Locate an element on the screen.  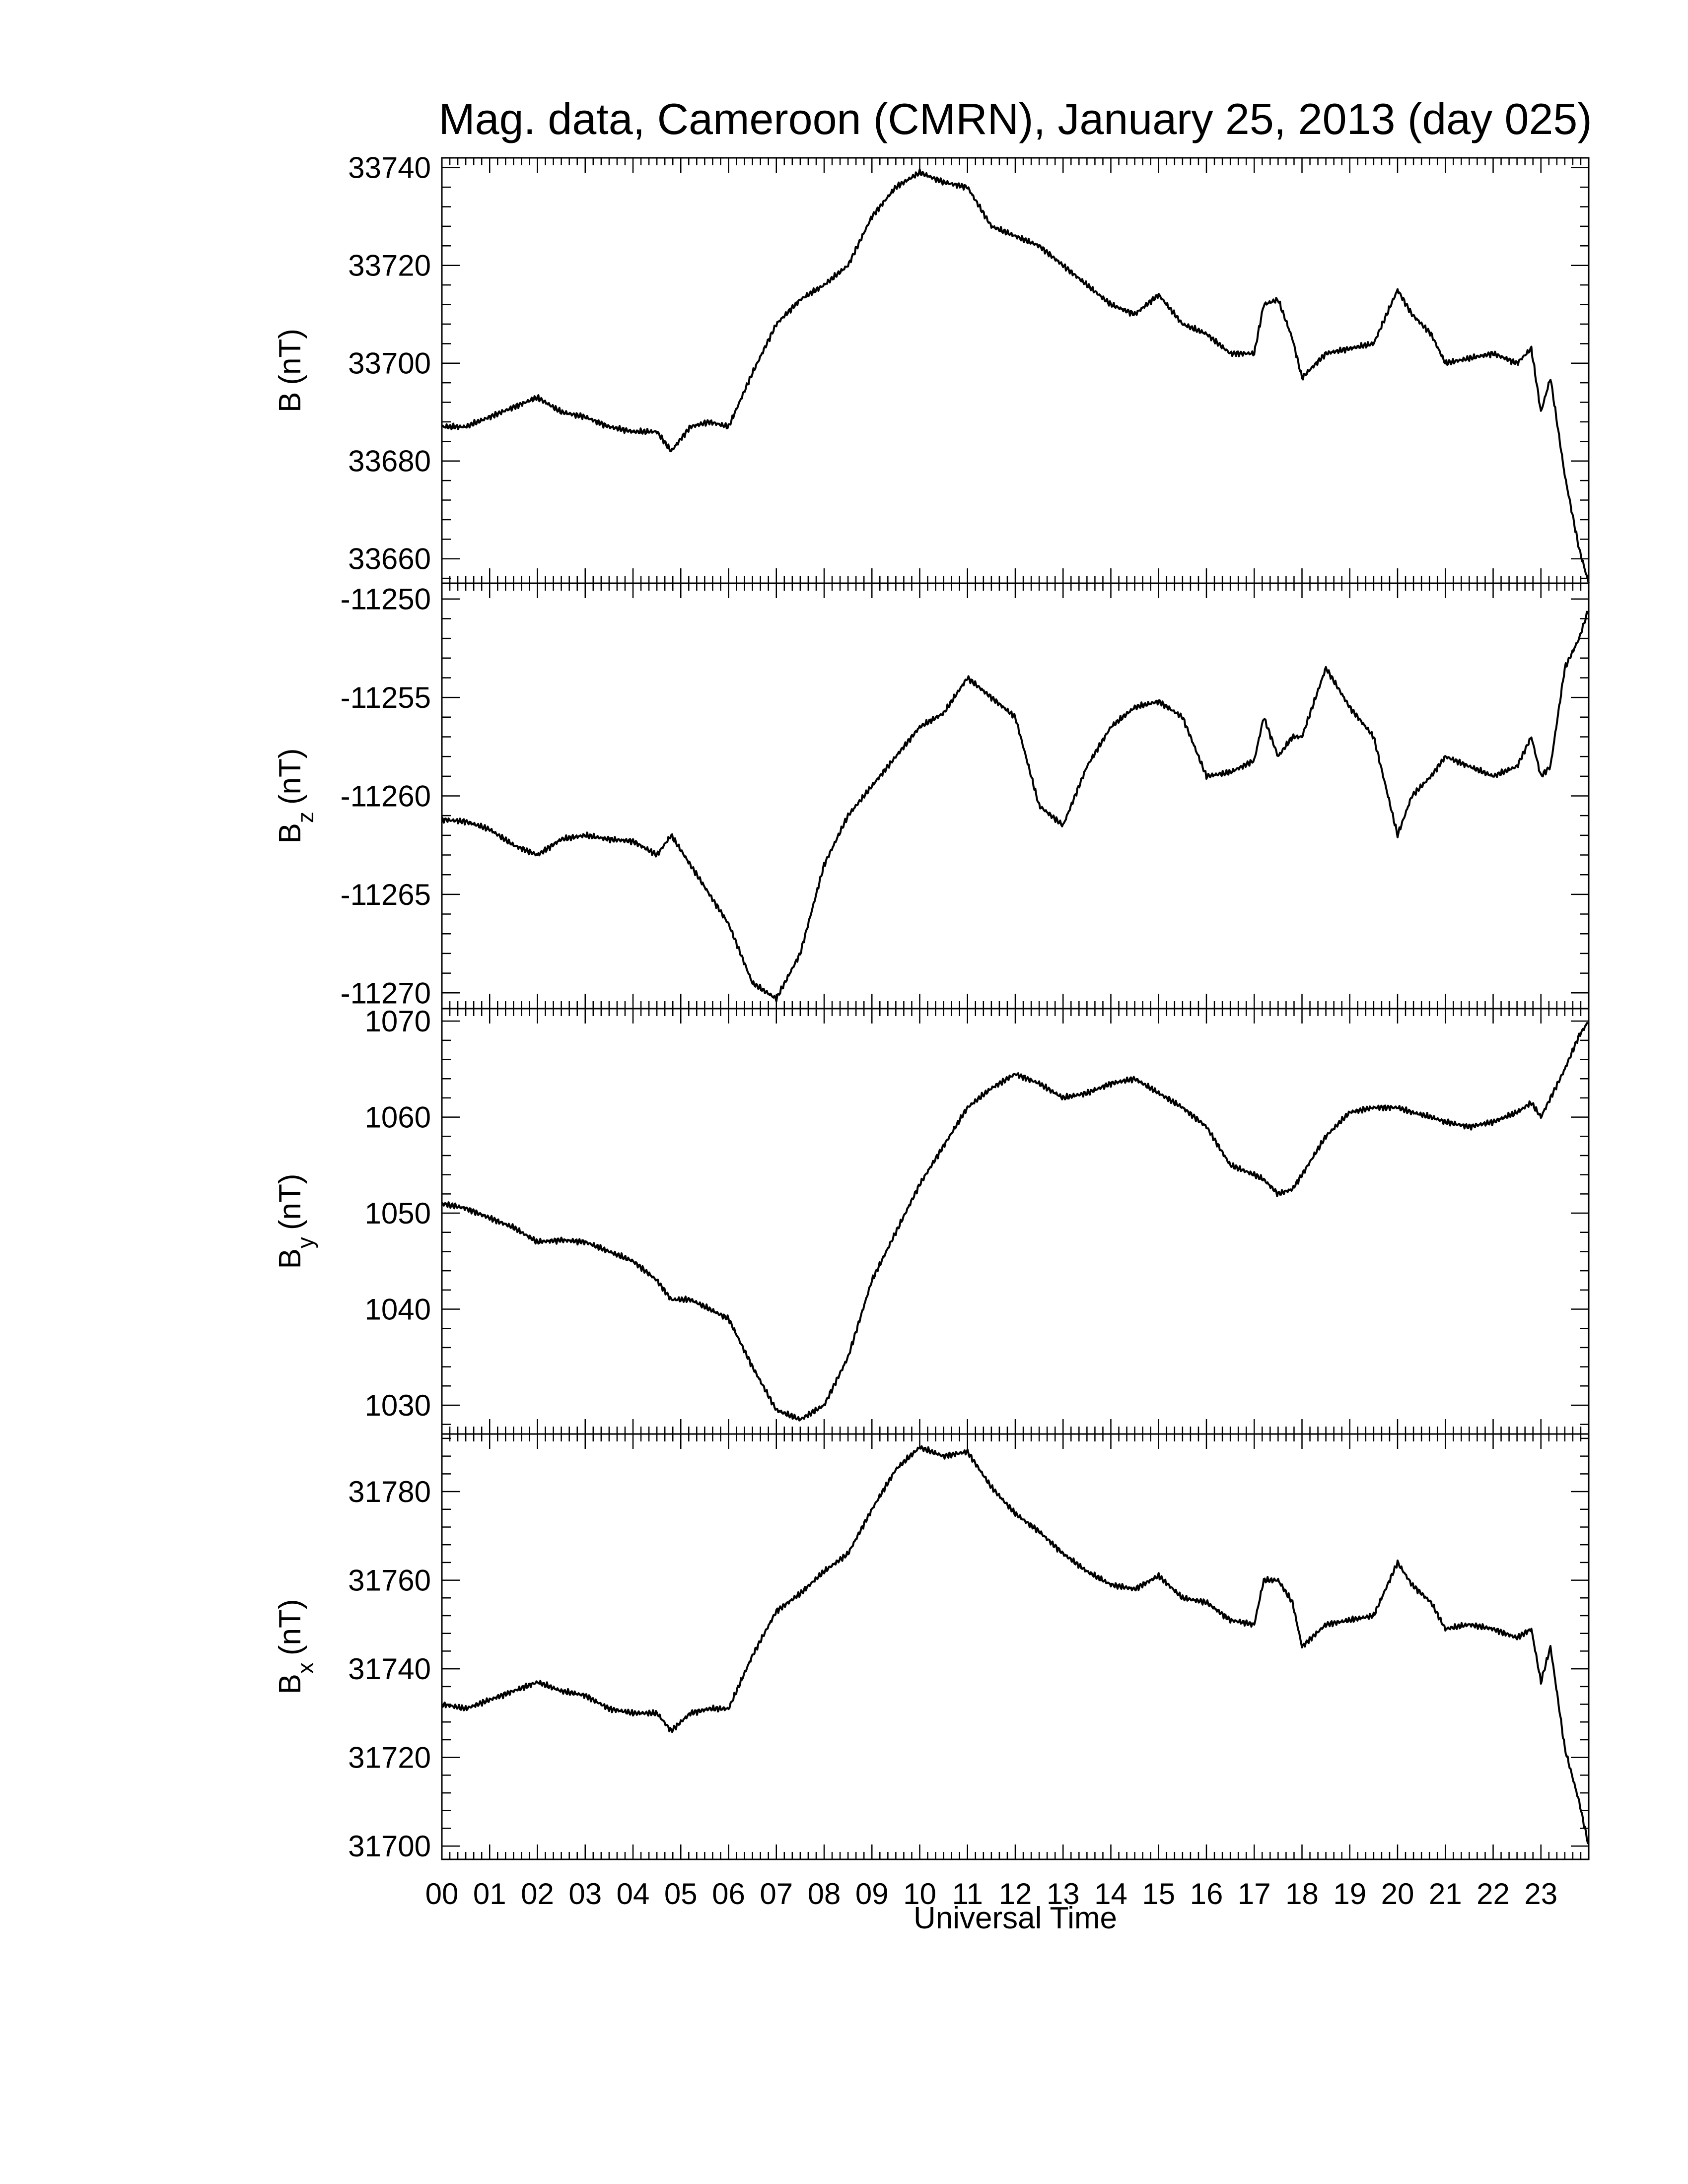
x-tick-label: 21 is located at coordinates (1445, 1894).